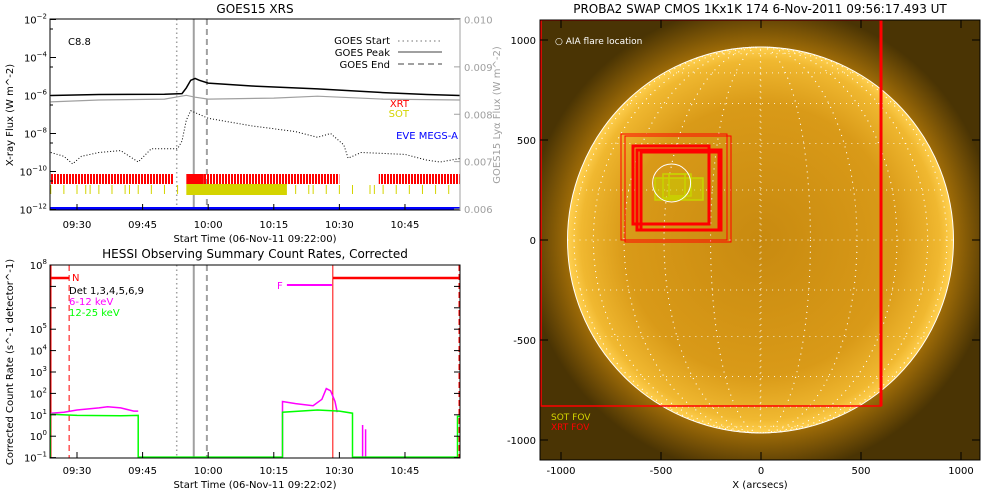 The image size is (1000, 500). I want to click on flag-f-label: F, so click(280, 286).